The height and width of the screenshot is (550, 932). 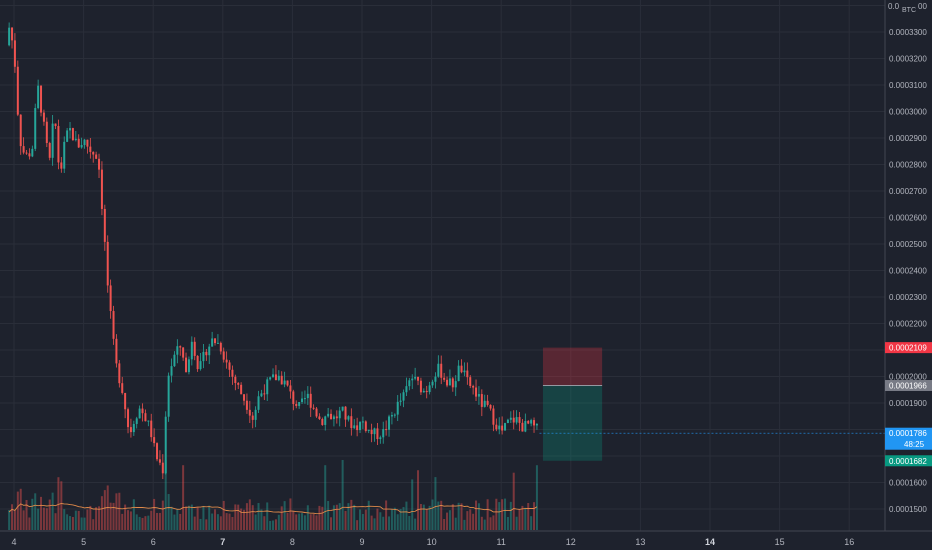 What do you see at coordinates (572, 404) in the screenshot?
I see `short-position-tool` at bounding box center [572, 404].